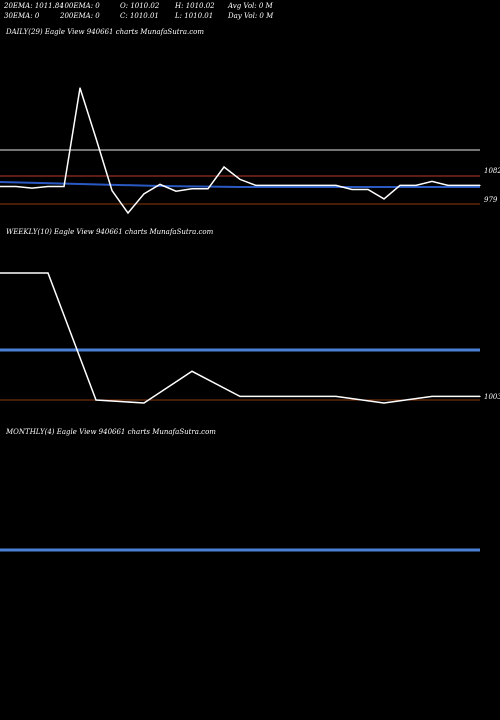 Image resolution: width=500 pixels, height=720 pixels. Describe the element at coordinates (80, 16) in the screenshot. I see `header-ema200: 200EMA: 0` at that location.